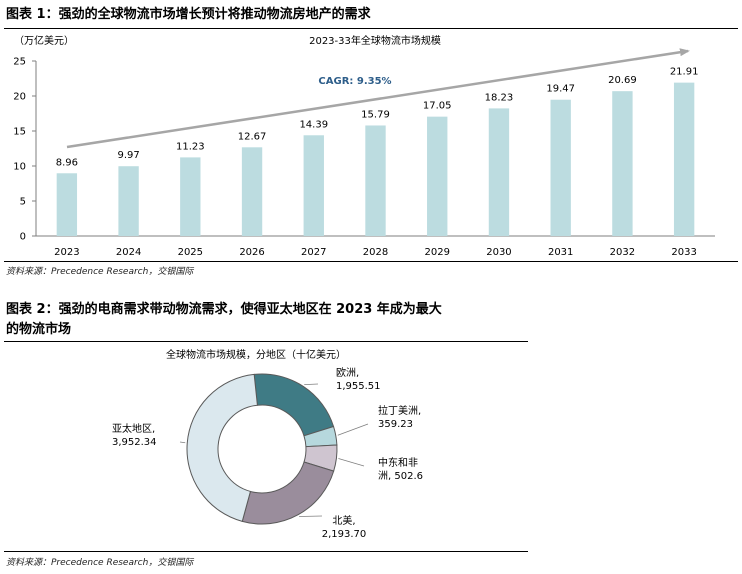 The image size is (742, 574). I want to click on figure2-title-line1: 图表 2：强劲的电商需求带动物流需求，使得亚太地区在 2023 年成为最大, so click(224, 309).